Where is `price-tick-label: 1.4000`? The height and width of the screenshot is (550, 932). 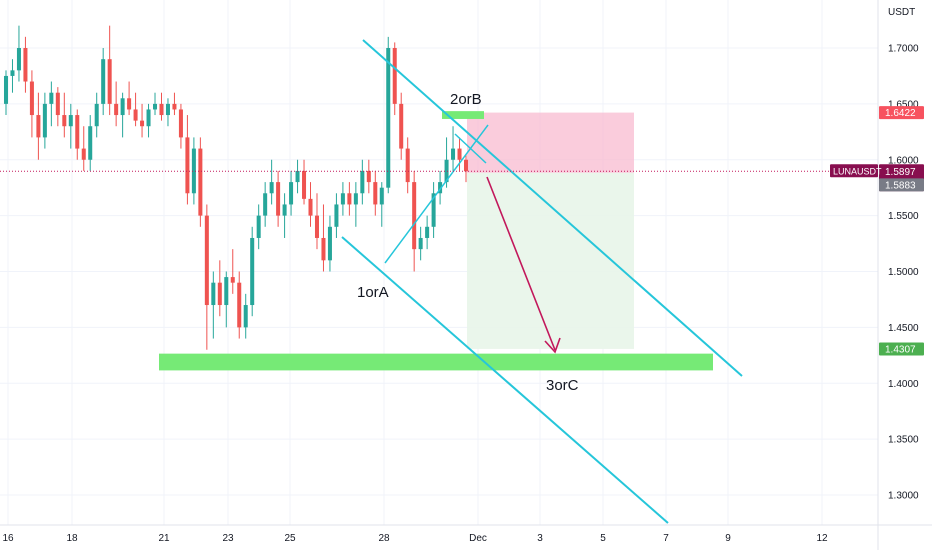
price-tick-label: 1.4000 is located at coordinates (903, 384).